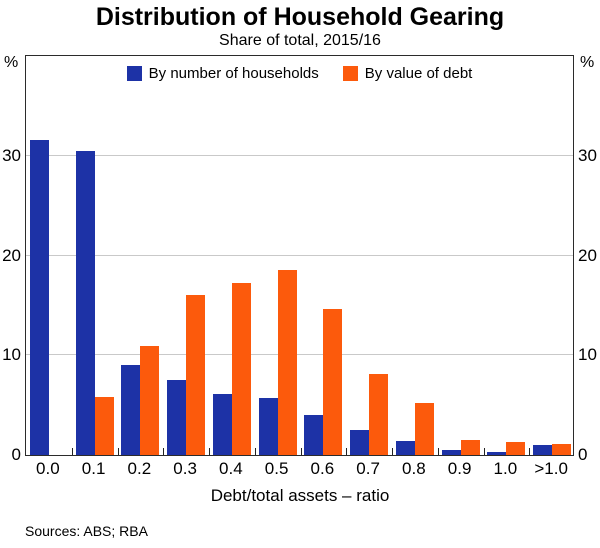 Image resolution: width=600 pixels, height=548 pixels. Describe the element at coordinates (231, 468) in the screenshot. I see `x-tick-label: 0.4` at that location.